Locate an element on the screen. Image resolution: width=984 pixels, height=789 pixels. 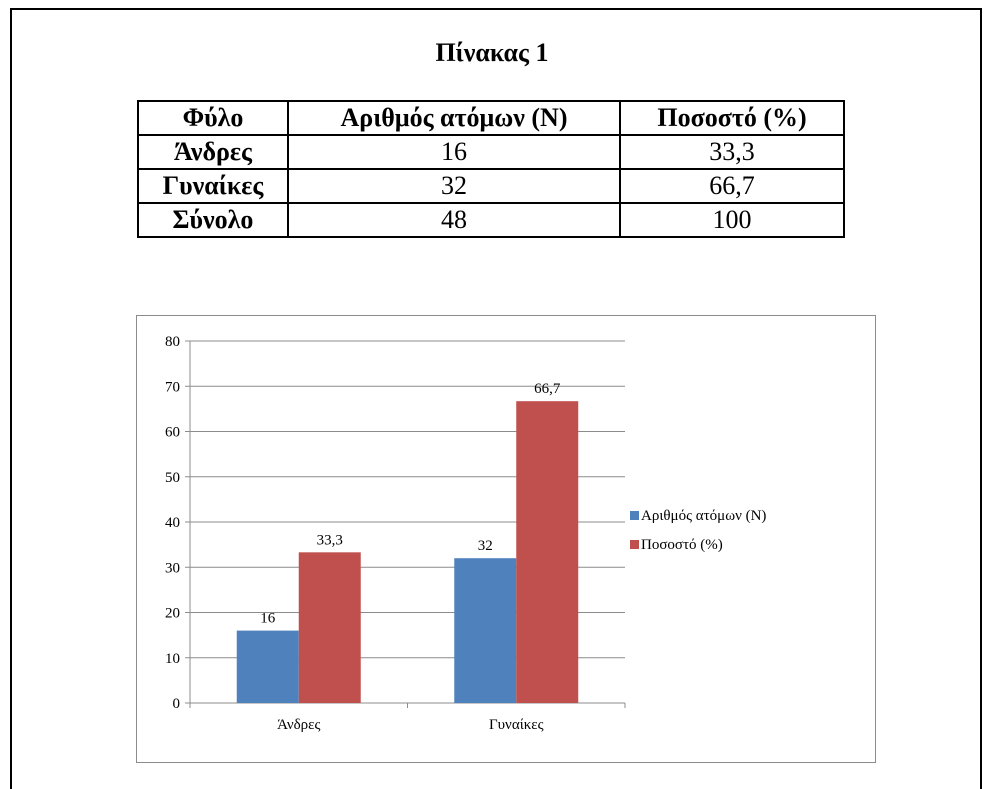
column-header: Ποσοστό (%) is located at coordinates (732, 118).